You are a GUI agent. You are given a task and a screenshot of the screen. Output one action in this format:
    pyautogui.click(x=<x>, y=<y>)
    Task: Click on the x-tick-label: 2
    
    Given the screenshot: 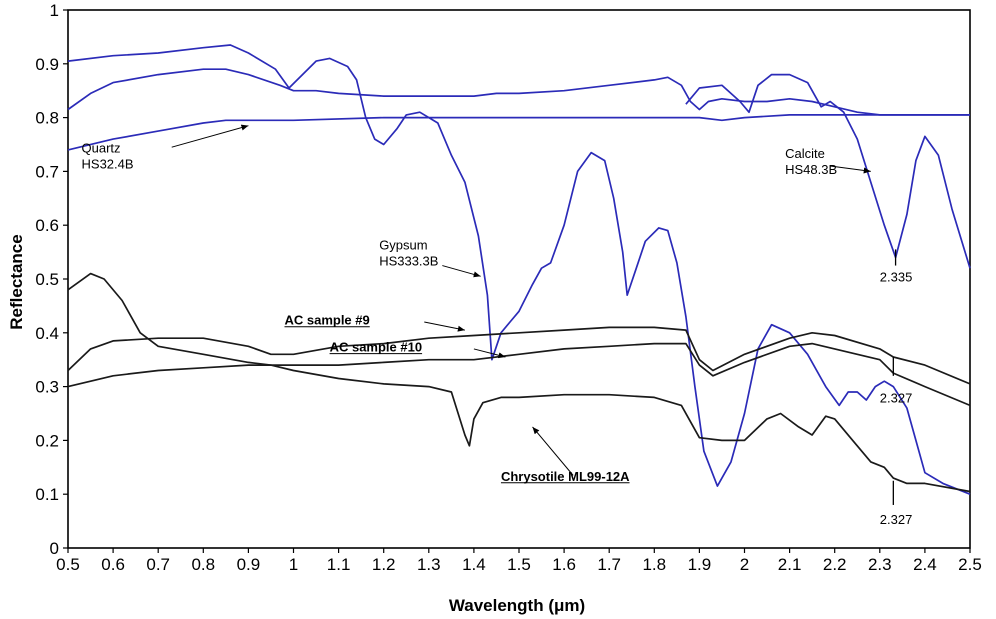 What is the action you would take?
    pyautogui.click(x=744, y=564)
    